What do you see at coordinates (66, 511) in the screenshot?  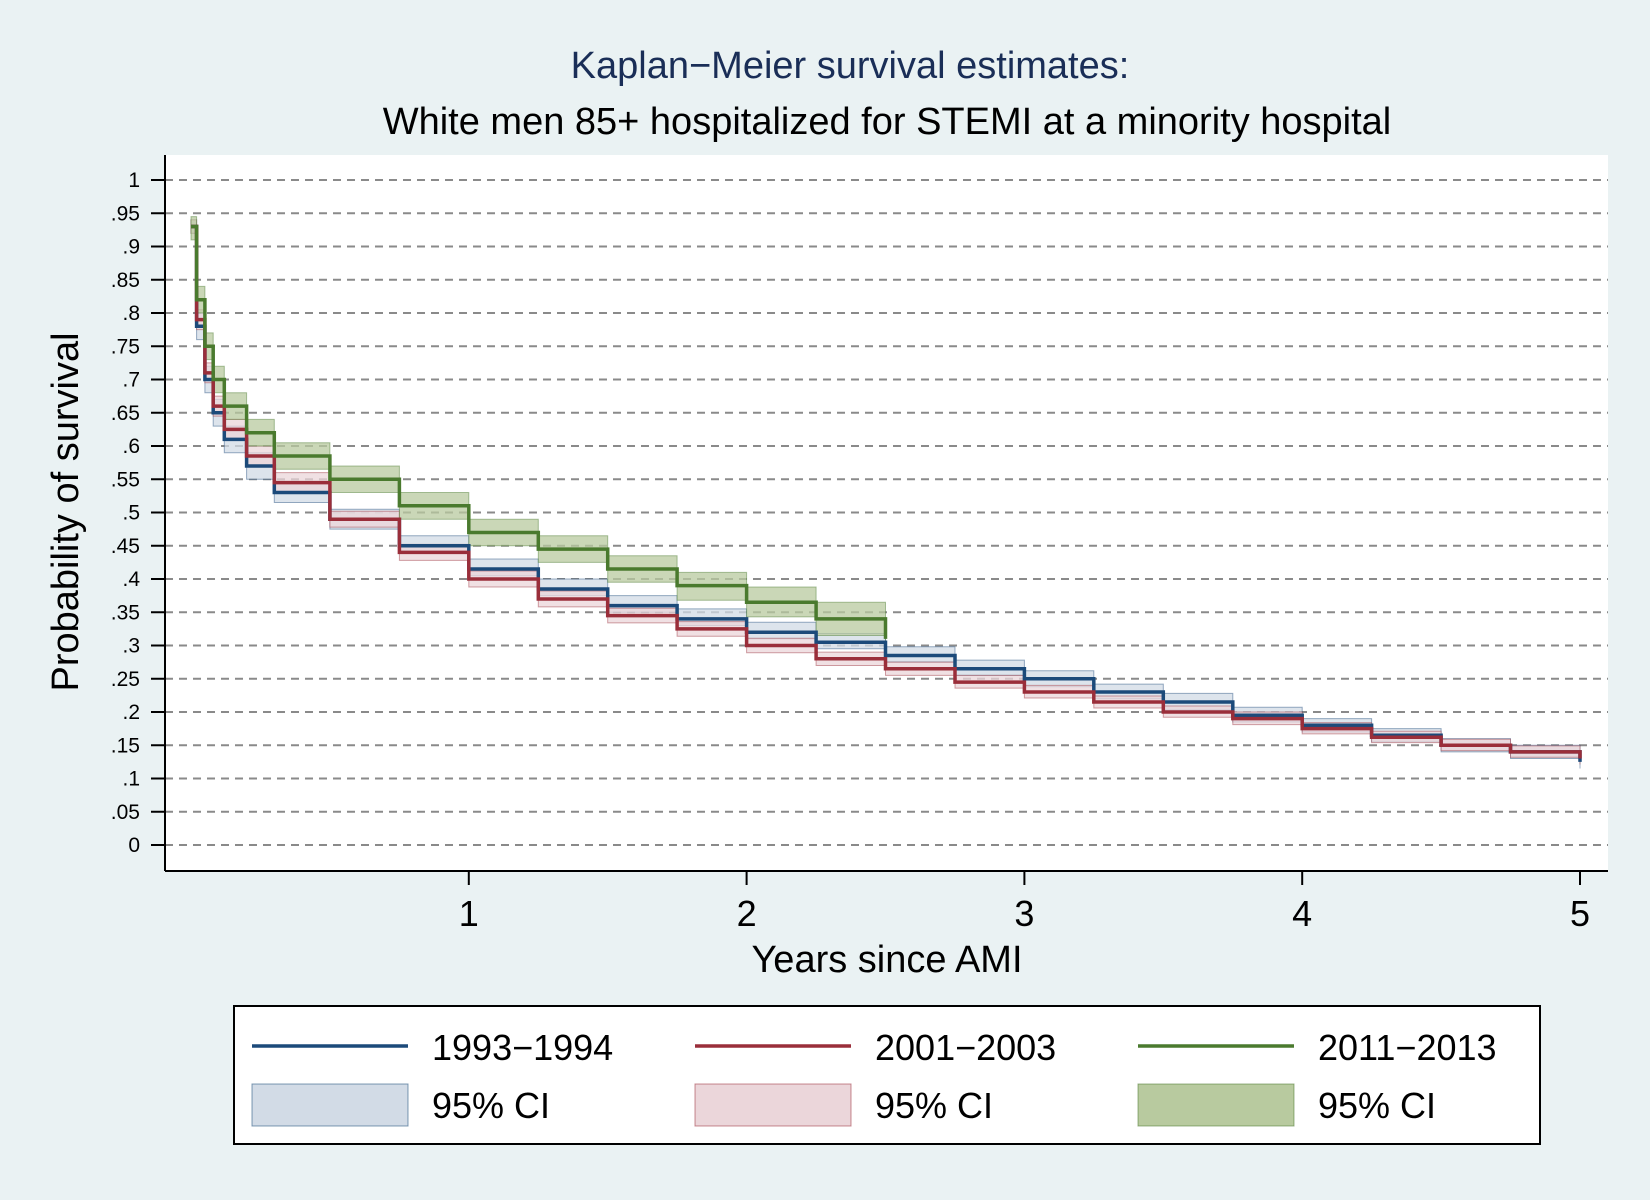 I see `y-axis-label: Probability of survival` at bounding box center [66, 511].